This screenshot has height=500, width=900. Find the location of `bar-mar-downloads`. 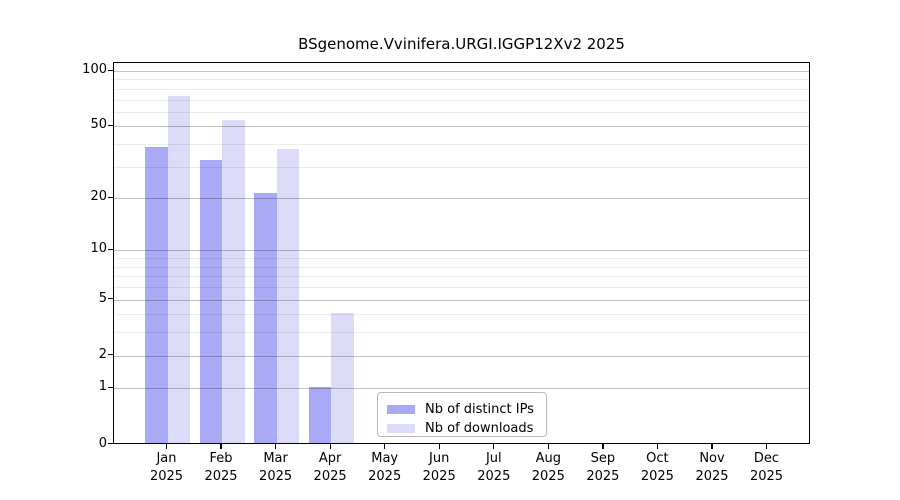

bar-mar-downloads is located at coordinates (288, 295).